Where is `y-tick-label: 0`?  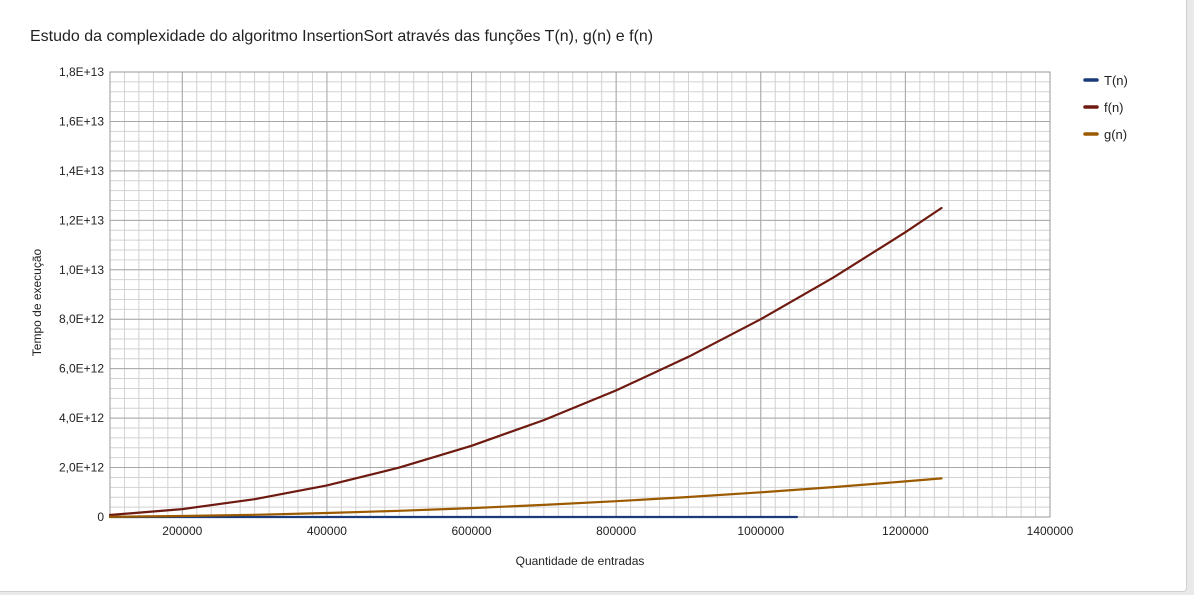
y-tick-label: 0 is located at coordinates (100, 517).